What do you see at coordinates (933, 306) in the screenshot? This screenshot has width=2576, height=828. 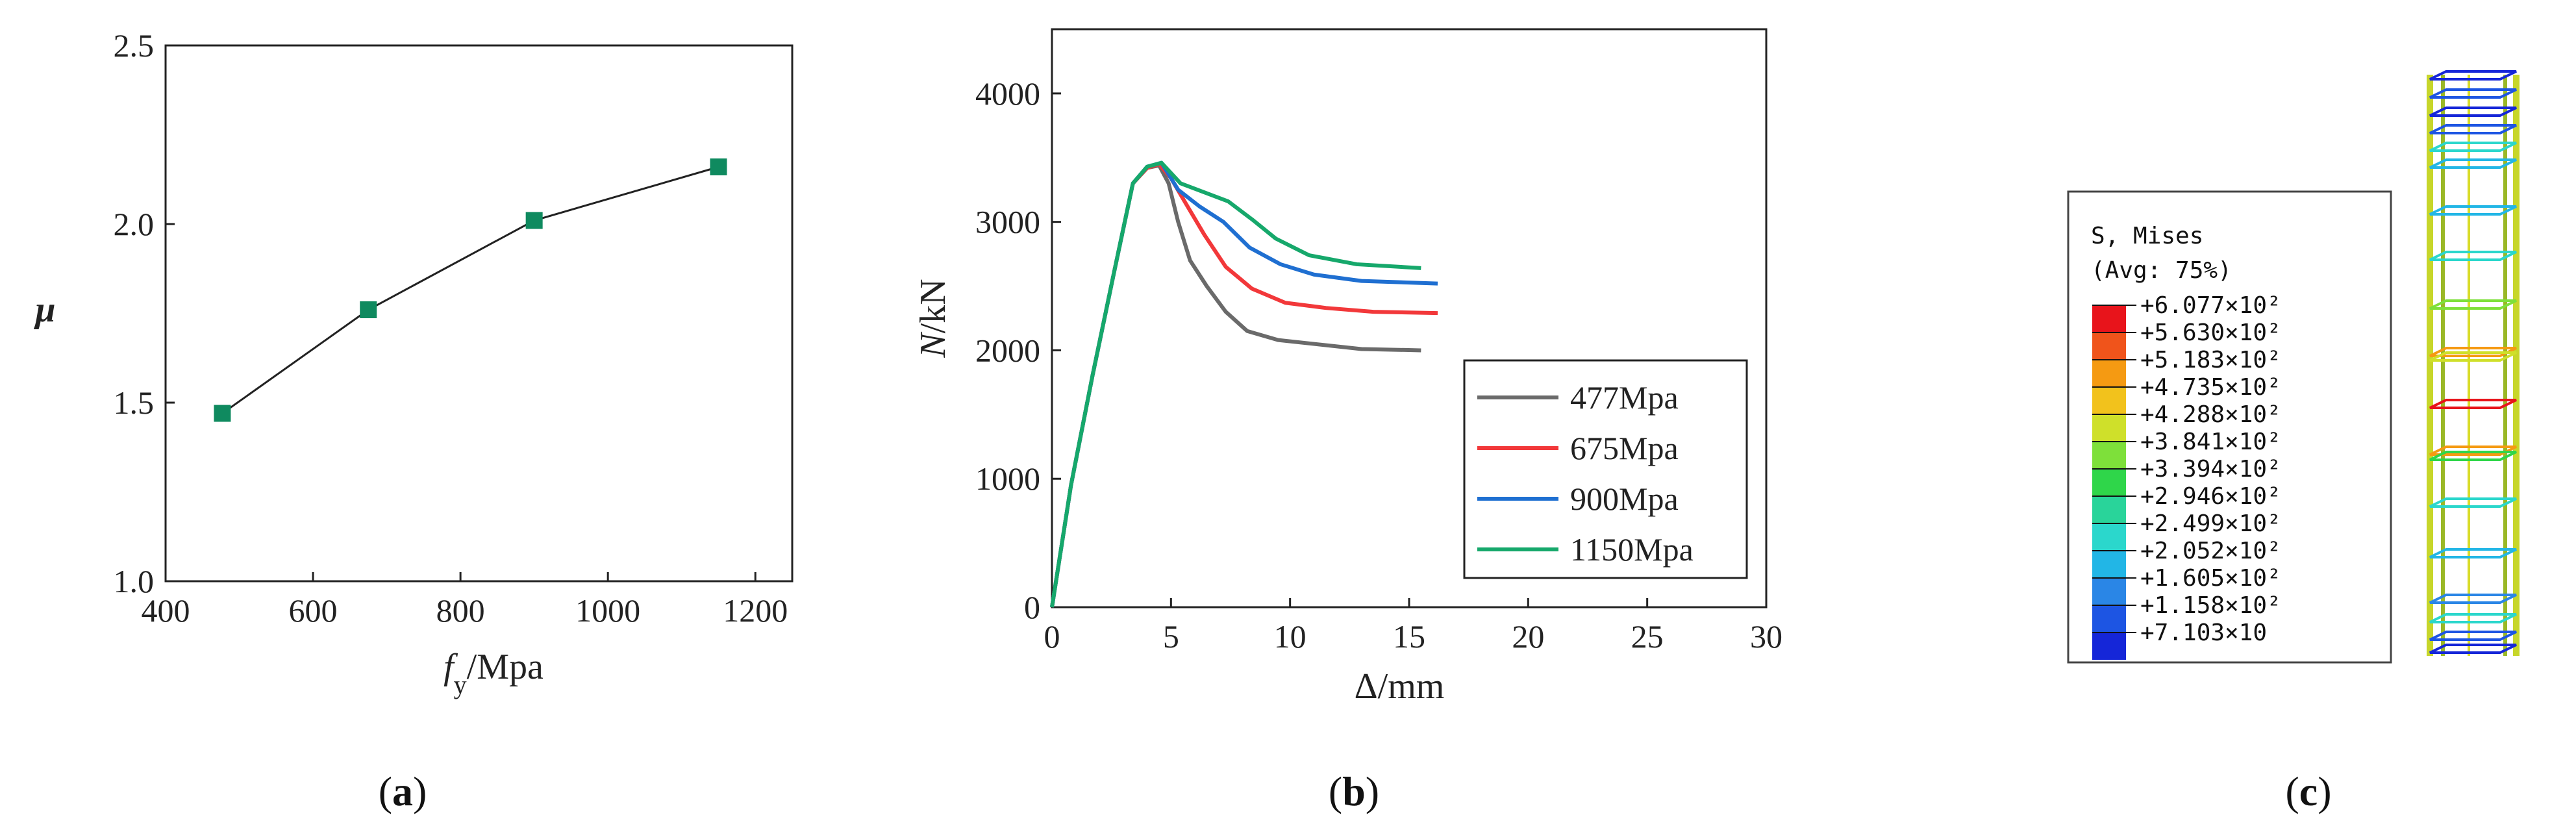 I see `panel-b-ylabel-unit: /kN` at bounding box center [933, 306].